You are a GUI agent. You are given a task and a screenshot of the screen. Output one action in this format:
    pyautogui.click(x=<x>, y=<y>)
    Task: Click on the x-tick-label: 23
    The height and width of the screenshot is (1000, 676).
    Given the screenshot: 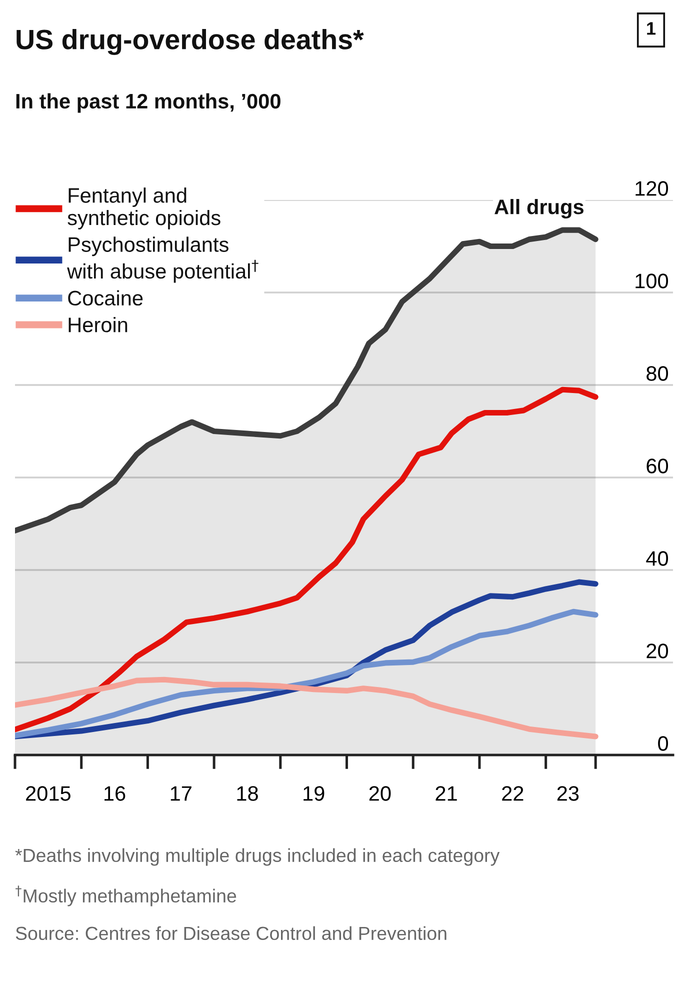 What is the action you would take?
    pyautogui.click(x=568, y=793)
    